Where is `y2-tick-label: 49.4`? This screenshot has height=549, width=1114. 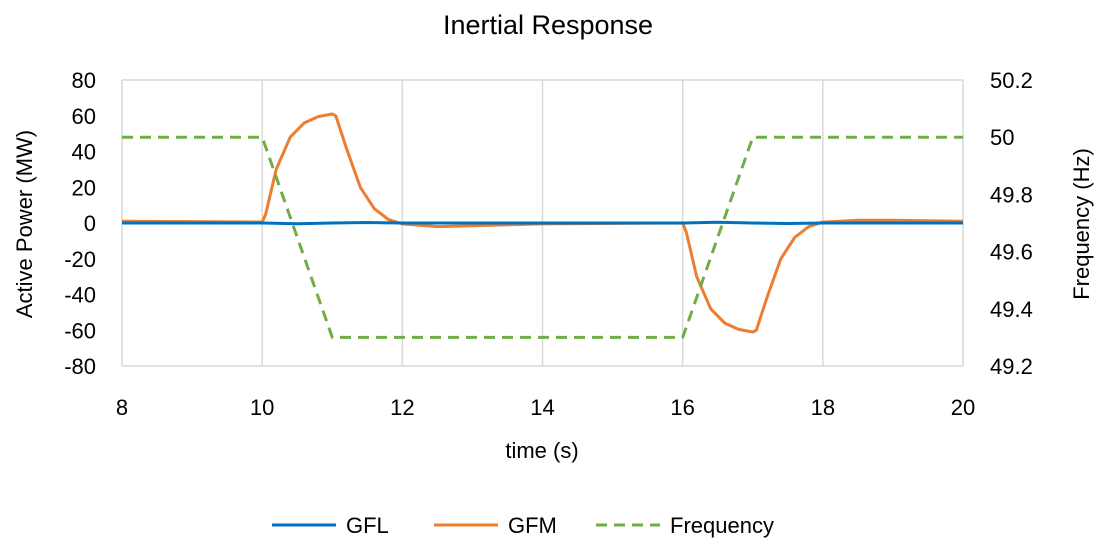
y2-tick-label: 49.4 is located at coordinates (1011, 309).